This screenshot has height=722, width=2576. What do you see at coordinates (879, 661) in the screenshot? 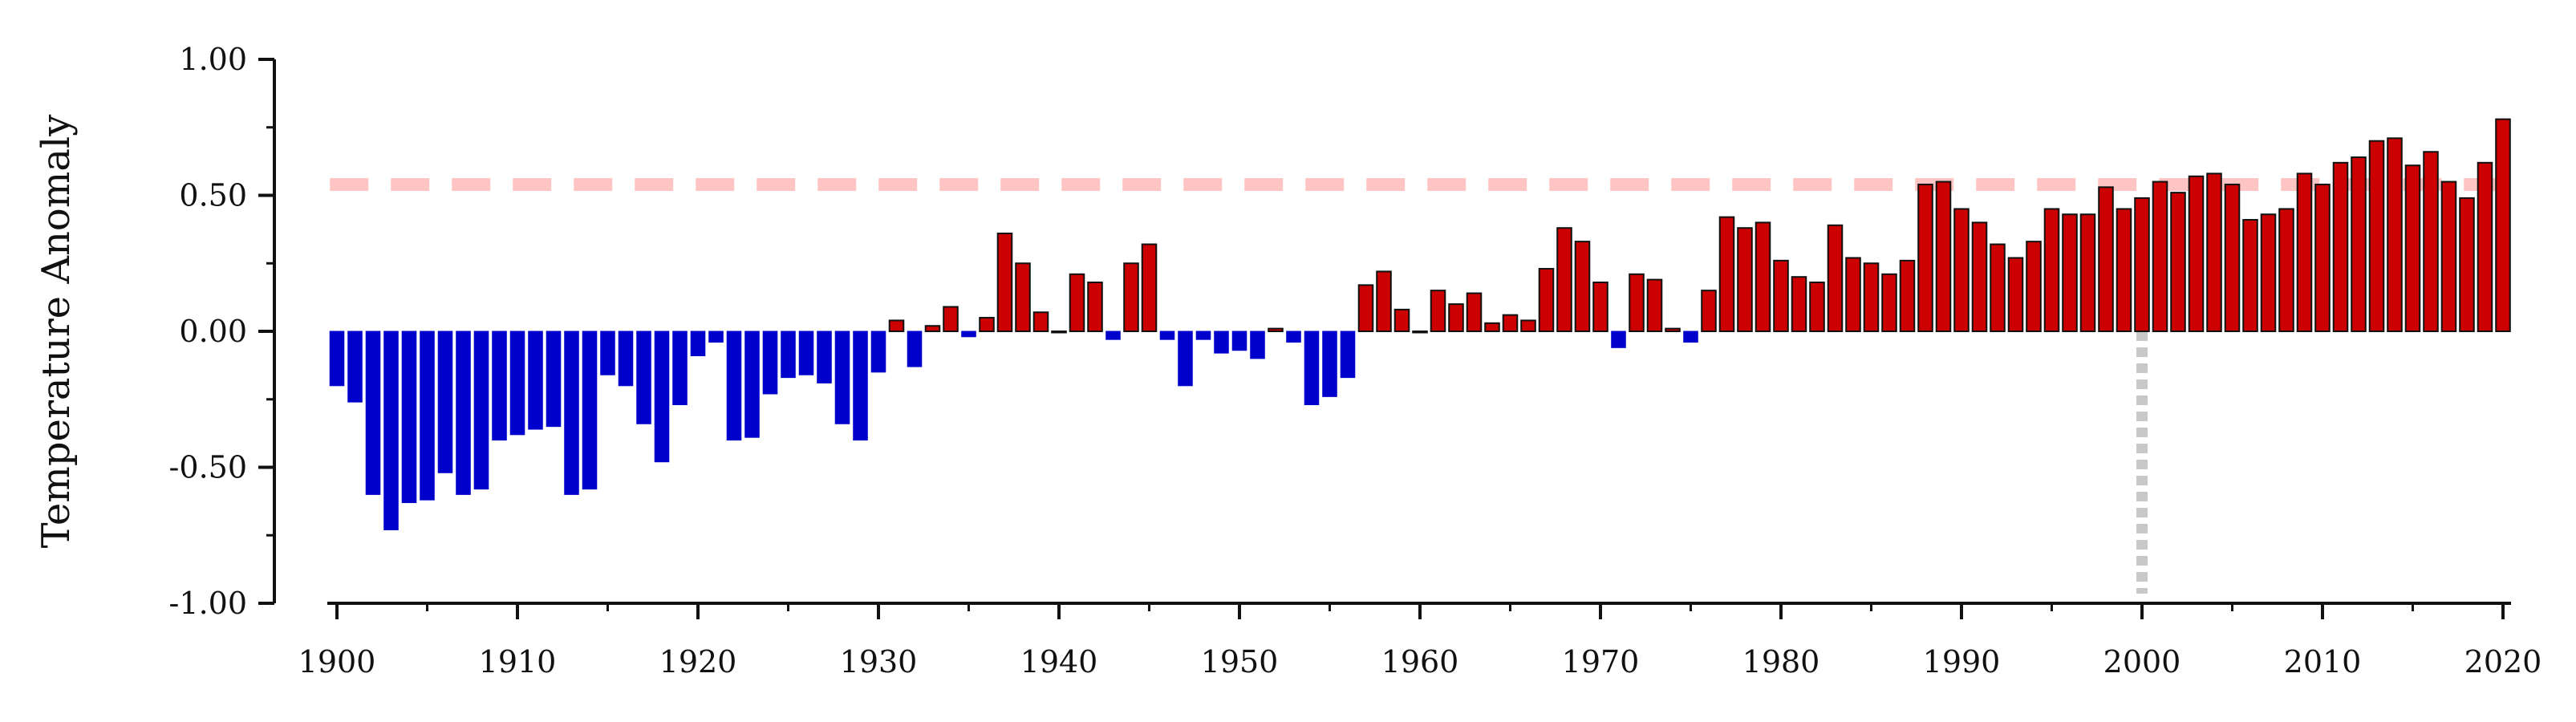
I see `x-tick-label: 1930` at bounding box center [879, 661].